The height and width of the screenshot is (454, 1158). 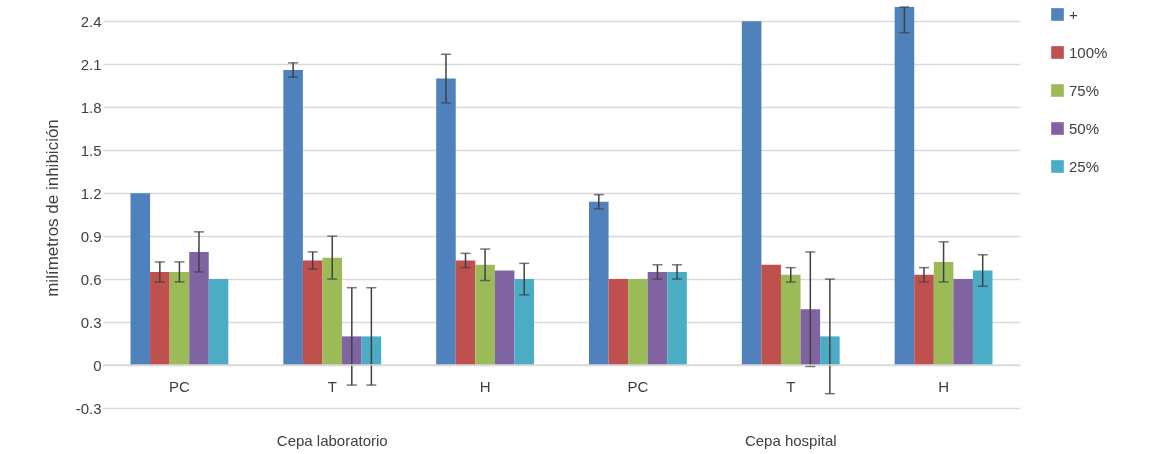 What do you see at coordinates (1084, 90) in the screenshot?
I see `legend-label: 75%` at bounding box center [1084, 90].